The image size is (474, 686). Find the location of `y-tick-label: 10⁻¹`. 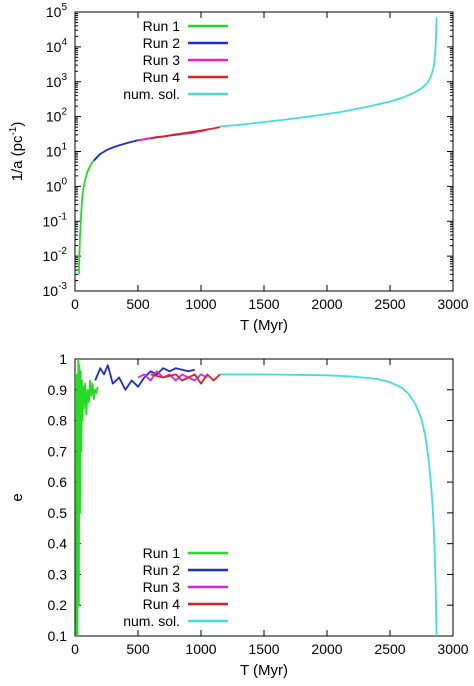

y-tick-label: 10⁻¹ is located at coordinates (55, 220).